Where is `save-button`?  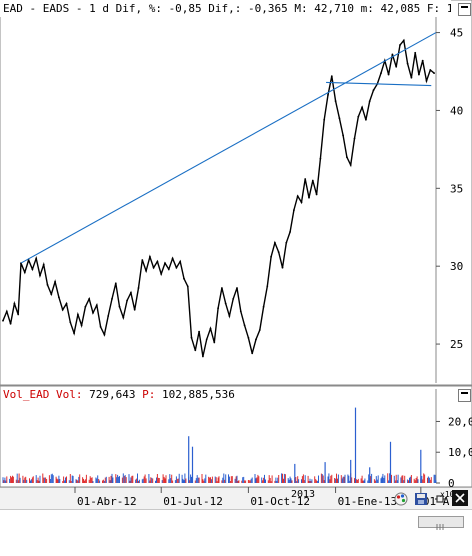
save-button is located at coordinates (421, 498).